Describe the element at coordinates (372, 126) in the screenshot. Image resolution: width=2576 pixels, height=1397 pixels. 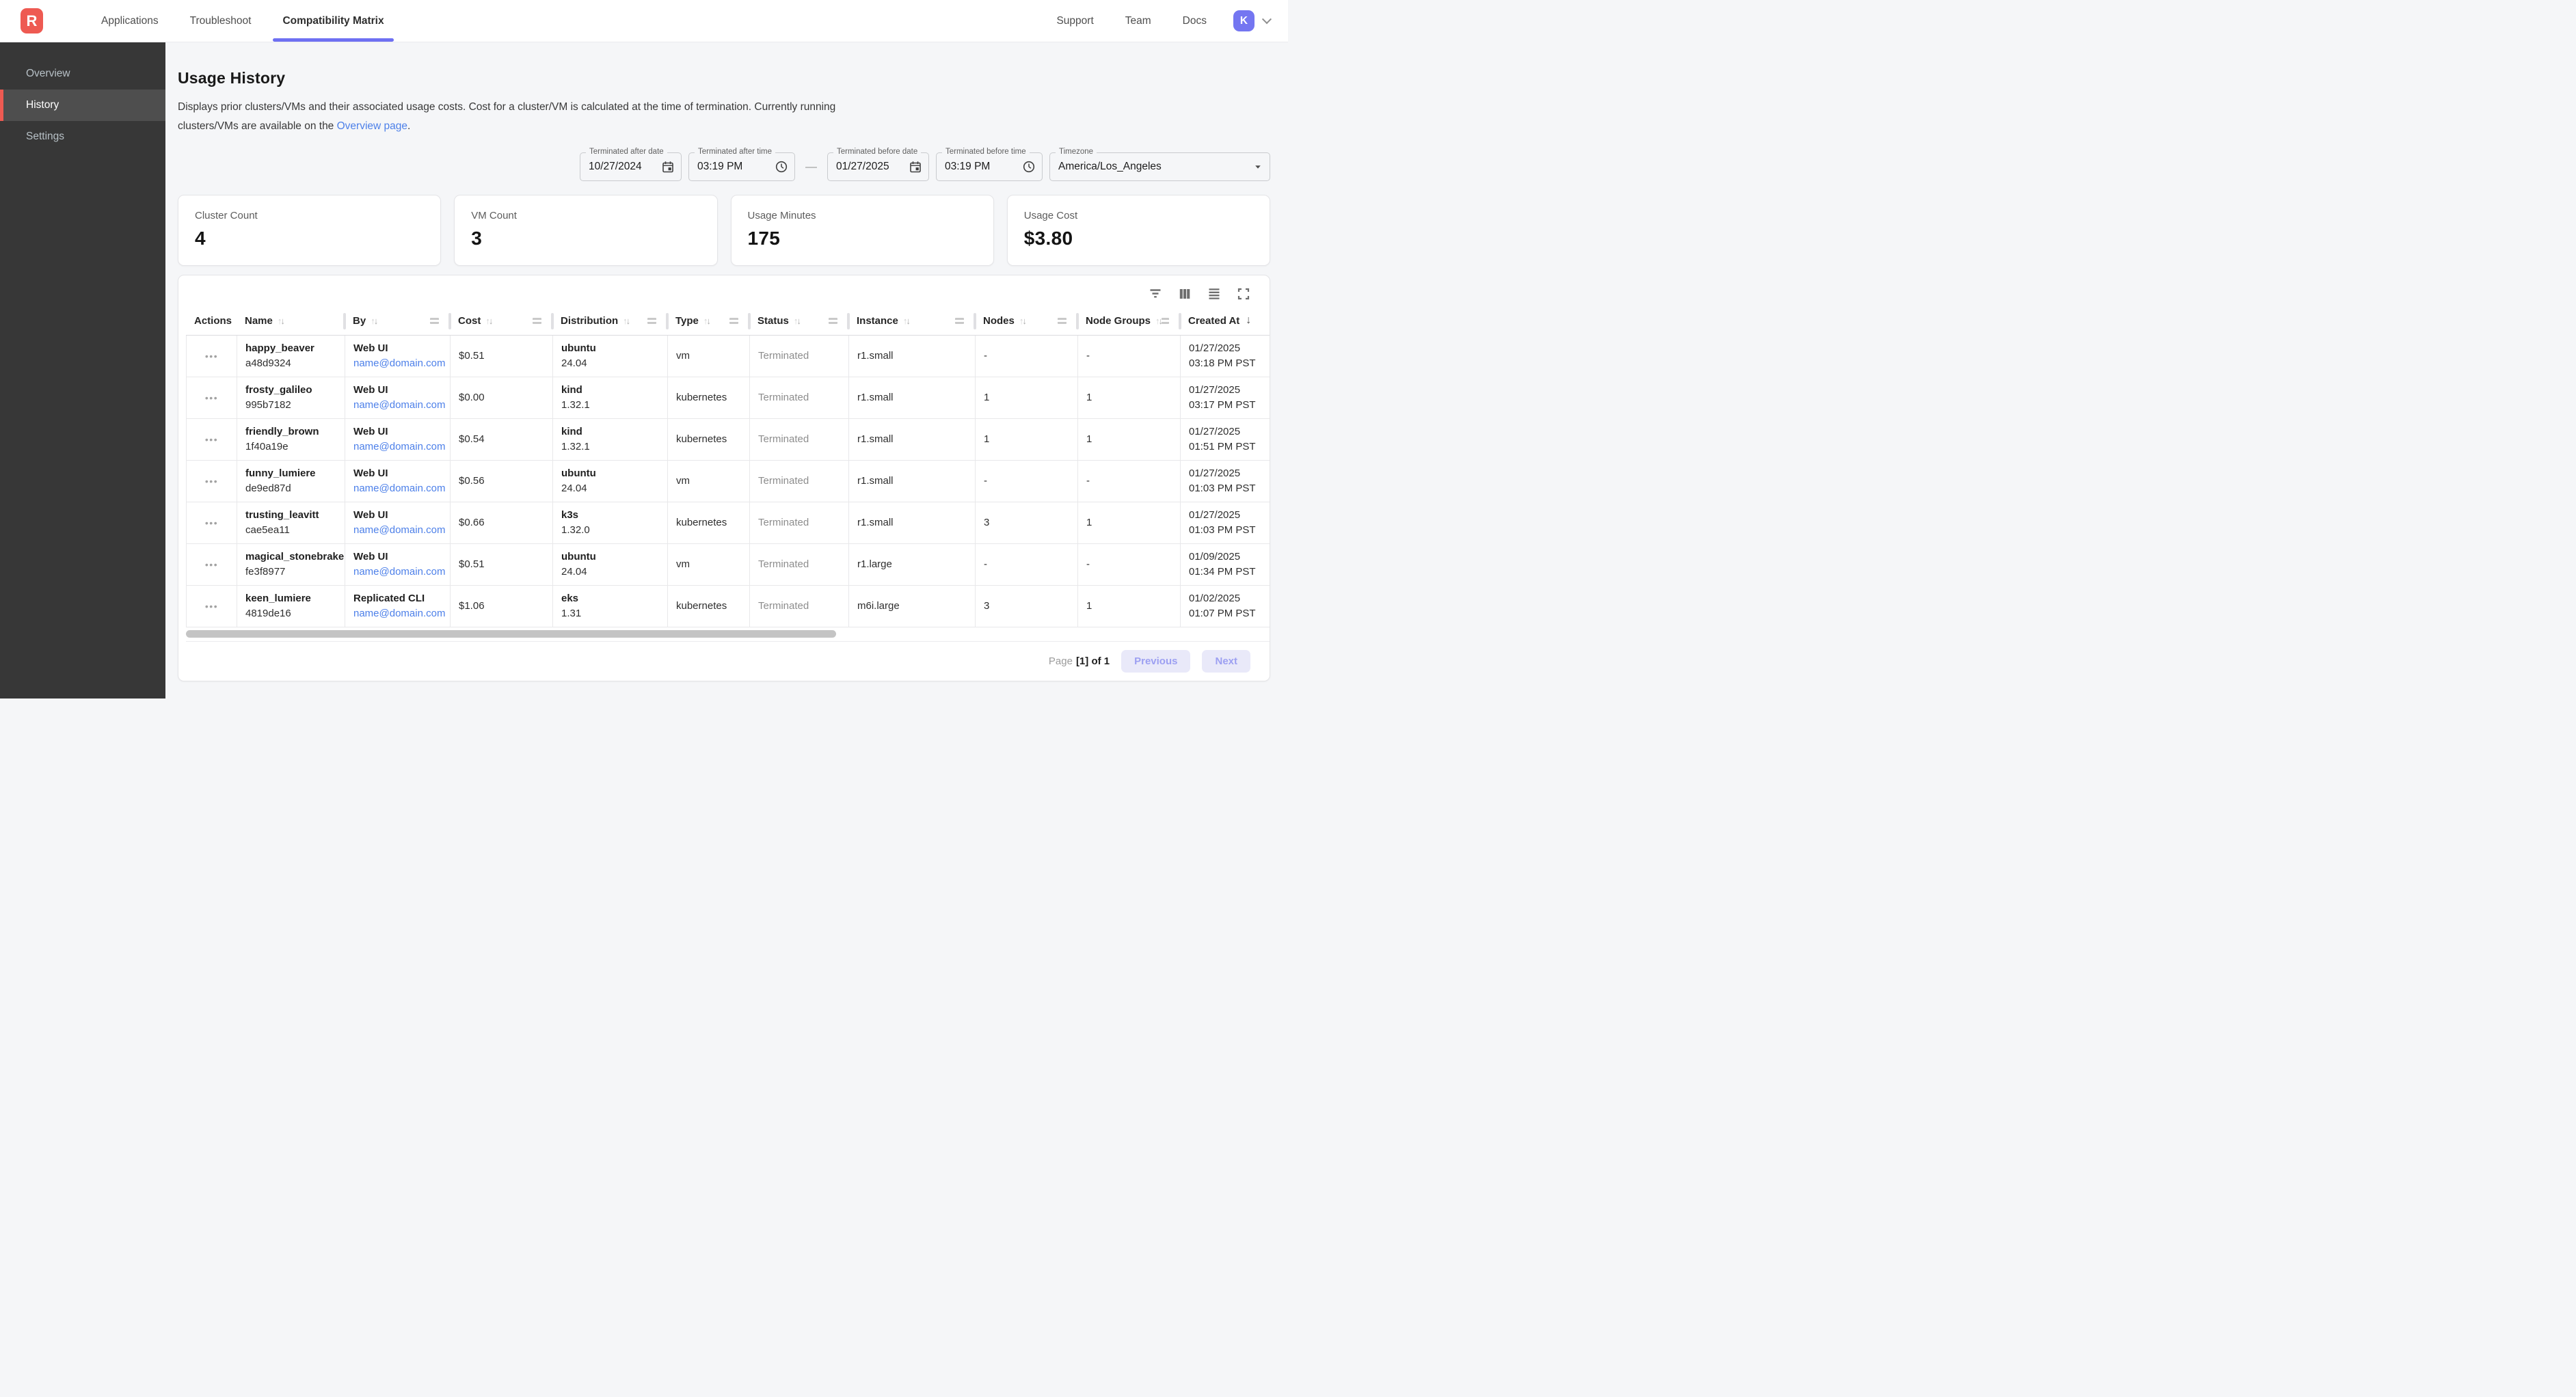
I see `overview-page-link: Overview page` at that location.